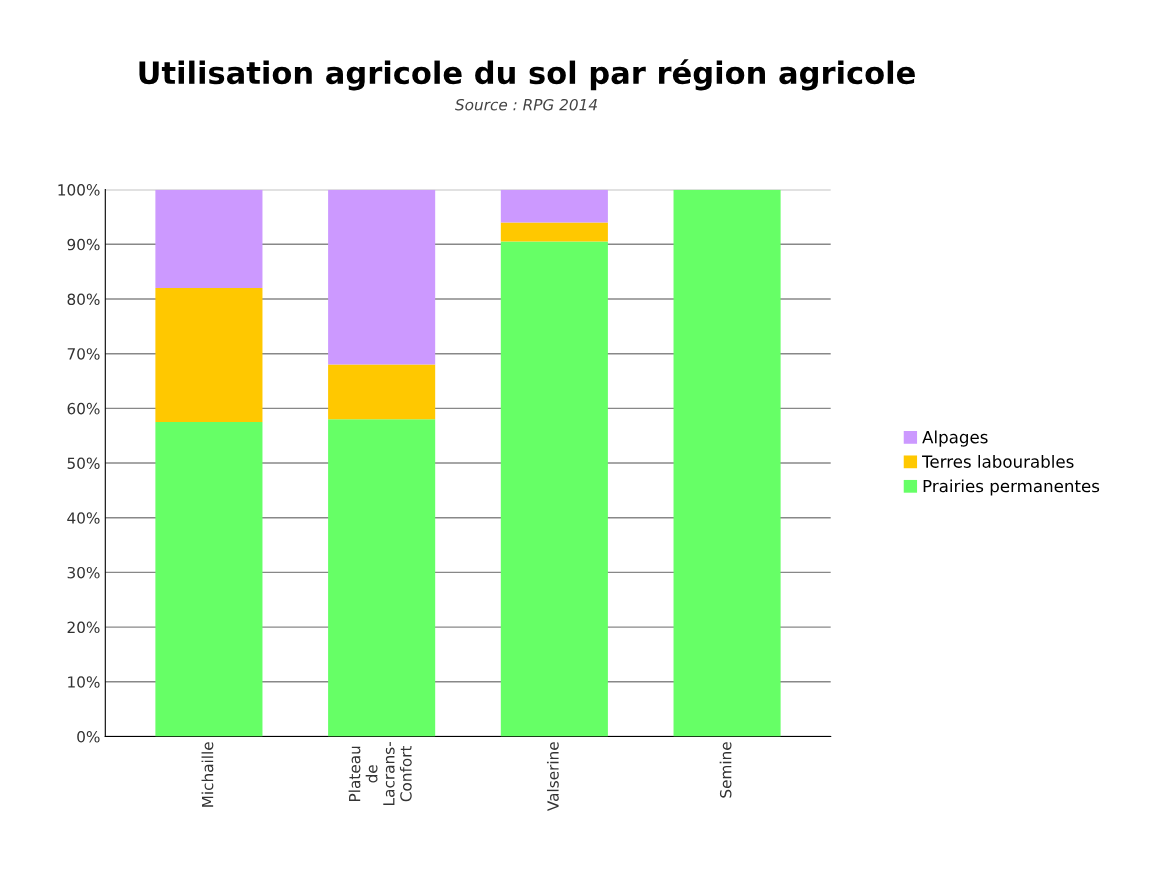  What do you see at coordinates (83, 627) in the screenshot?
I see `y-tick-label: 20%` at bounding box center [83, 627].